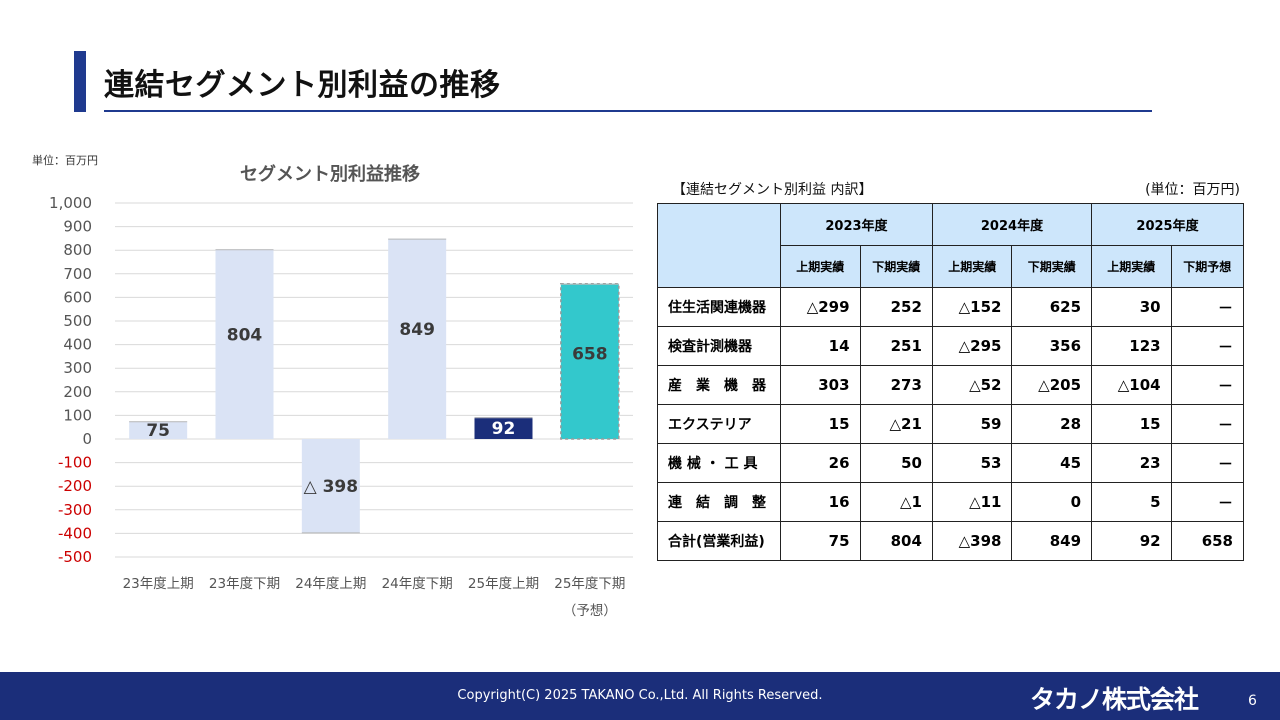 The width and height of the screenshot is (1280, 720). What do you see at coordinates (417, 330) in the screenshot?
I see `data-label: 849` at bounding box center [417, 330].